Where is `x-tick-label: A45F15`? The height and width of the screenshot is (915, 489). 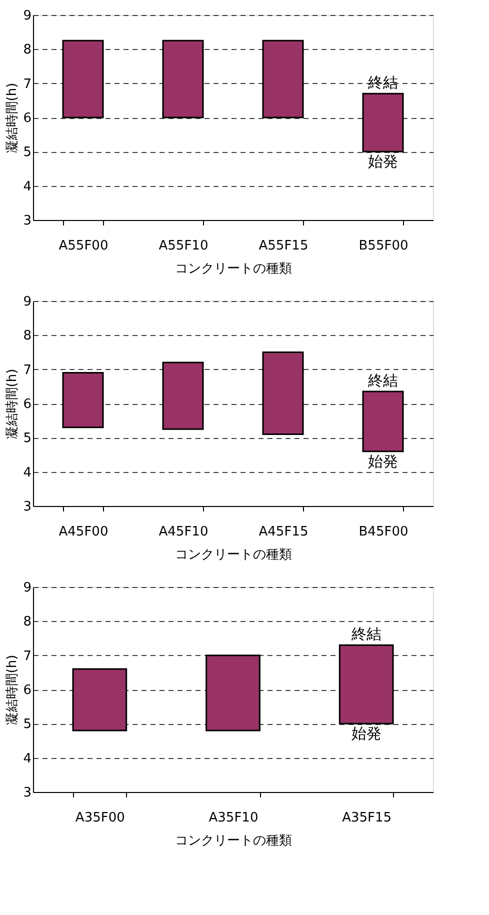
x-tick-label: A45F15 is located at coordinates (283, 532).